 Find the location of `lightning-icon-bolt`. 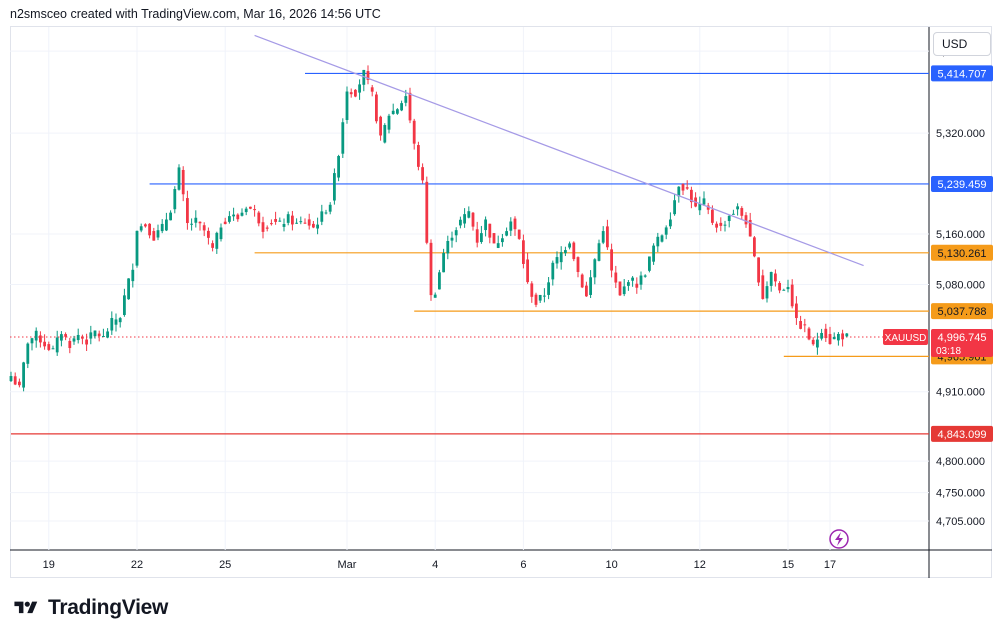

lightning-icon-bolt is located at coordinates (839, 539).